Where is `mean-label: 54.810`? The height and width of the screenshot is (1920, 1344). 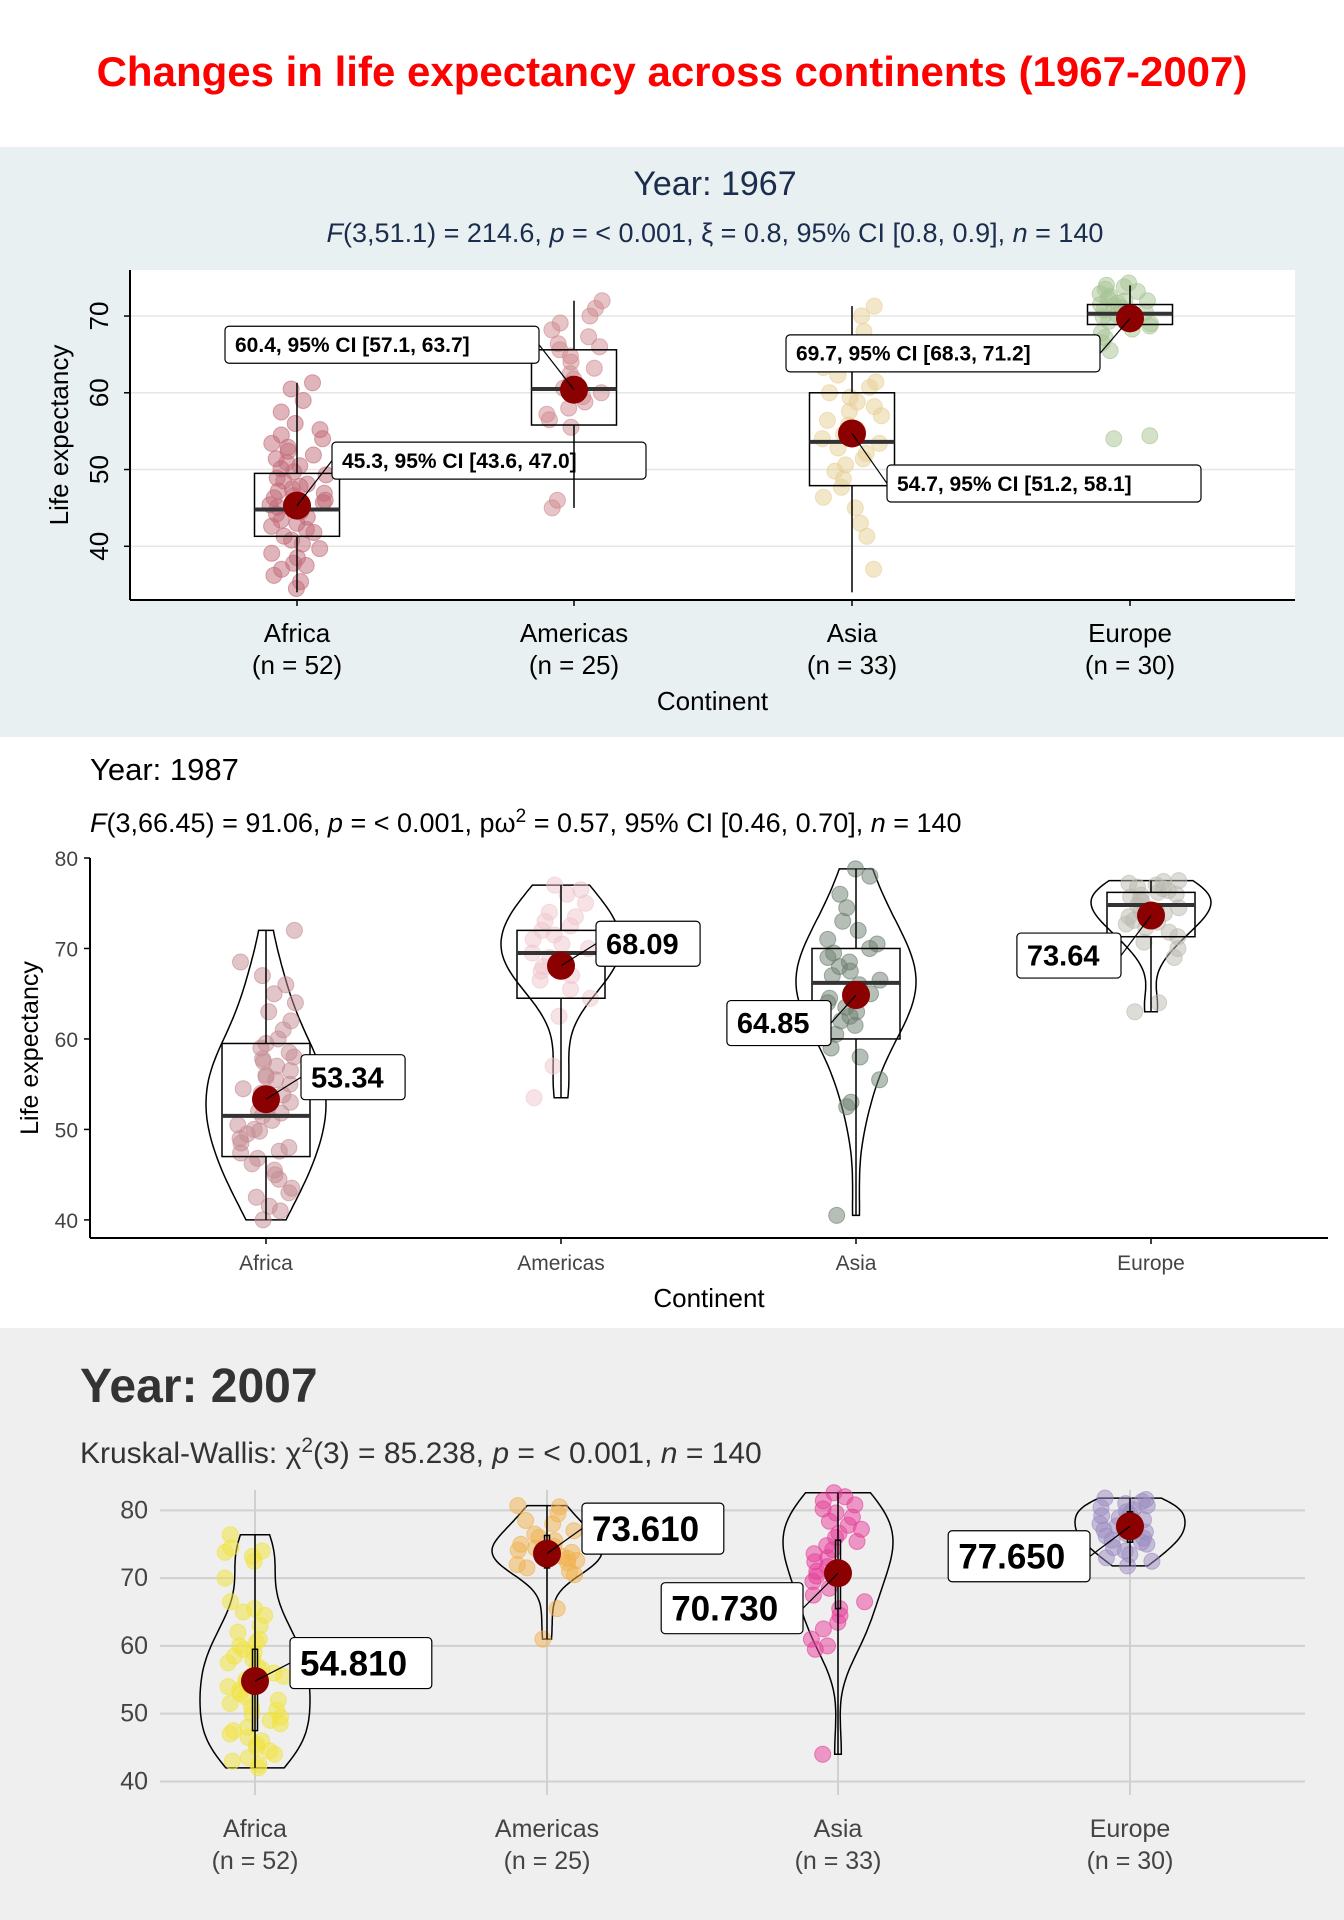 mean-label: 54.810 is located at coordinates (353, 1663).